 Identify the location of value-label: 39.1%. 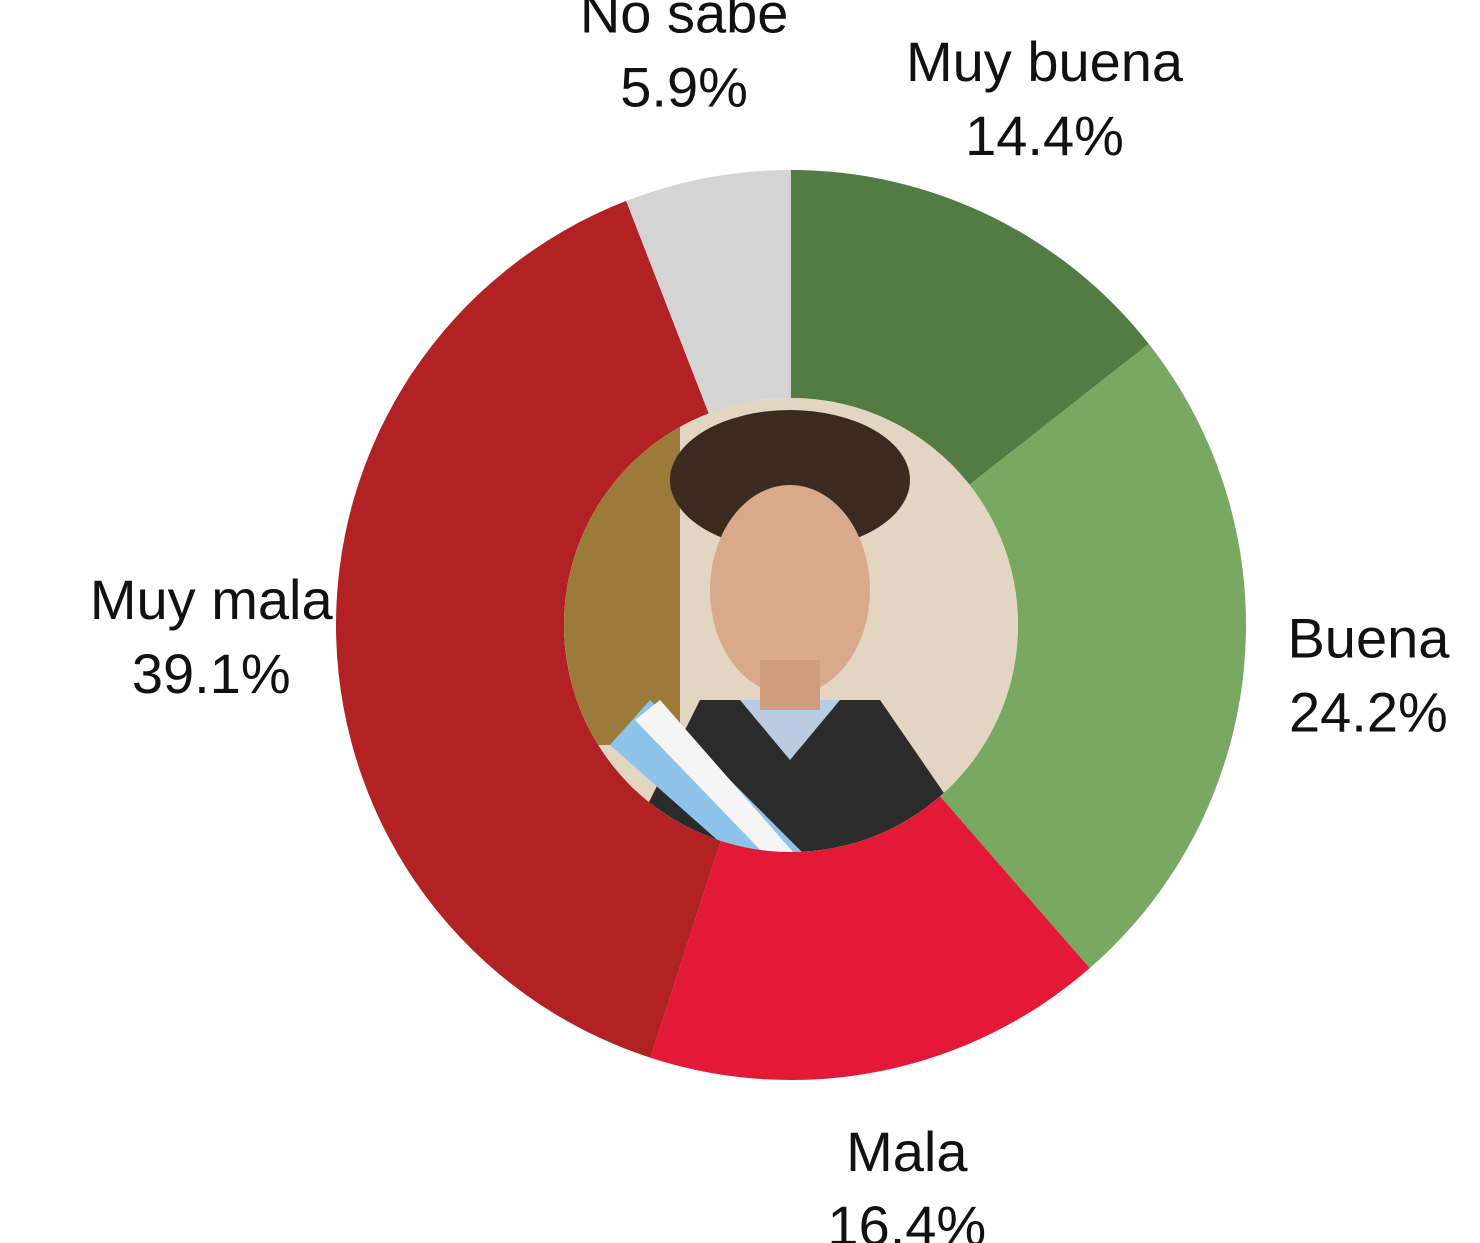
(211, 673).